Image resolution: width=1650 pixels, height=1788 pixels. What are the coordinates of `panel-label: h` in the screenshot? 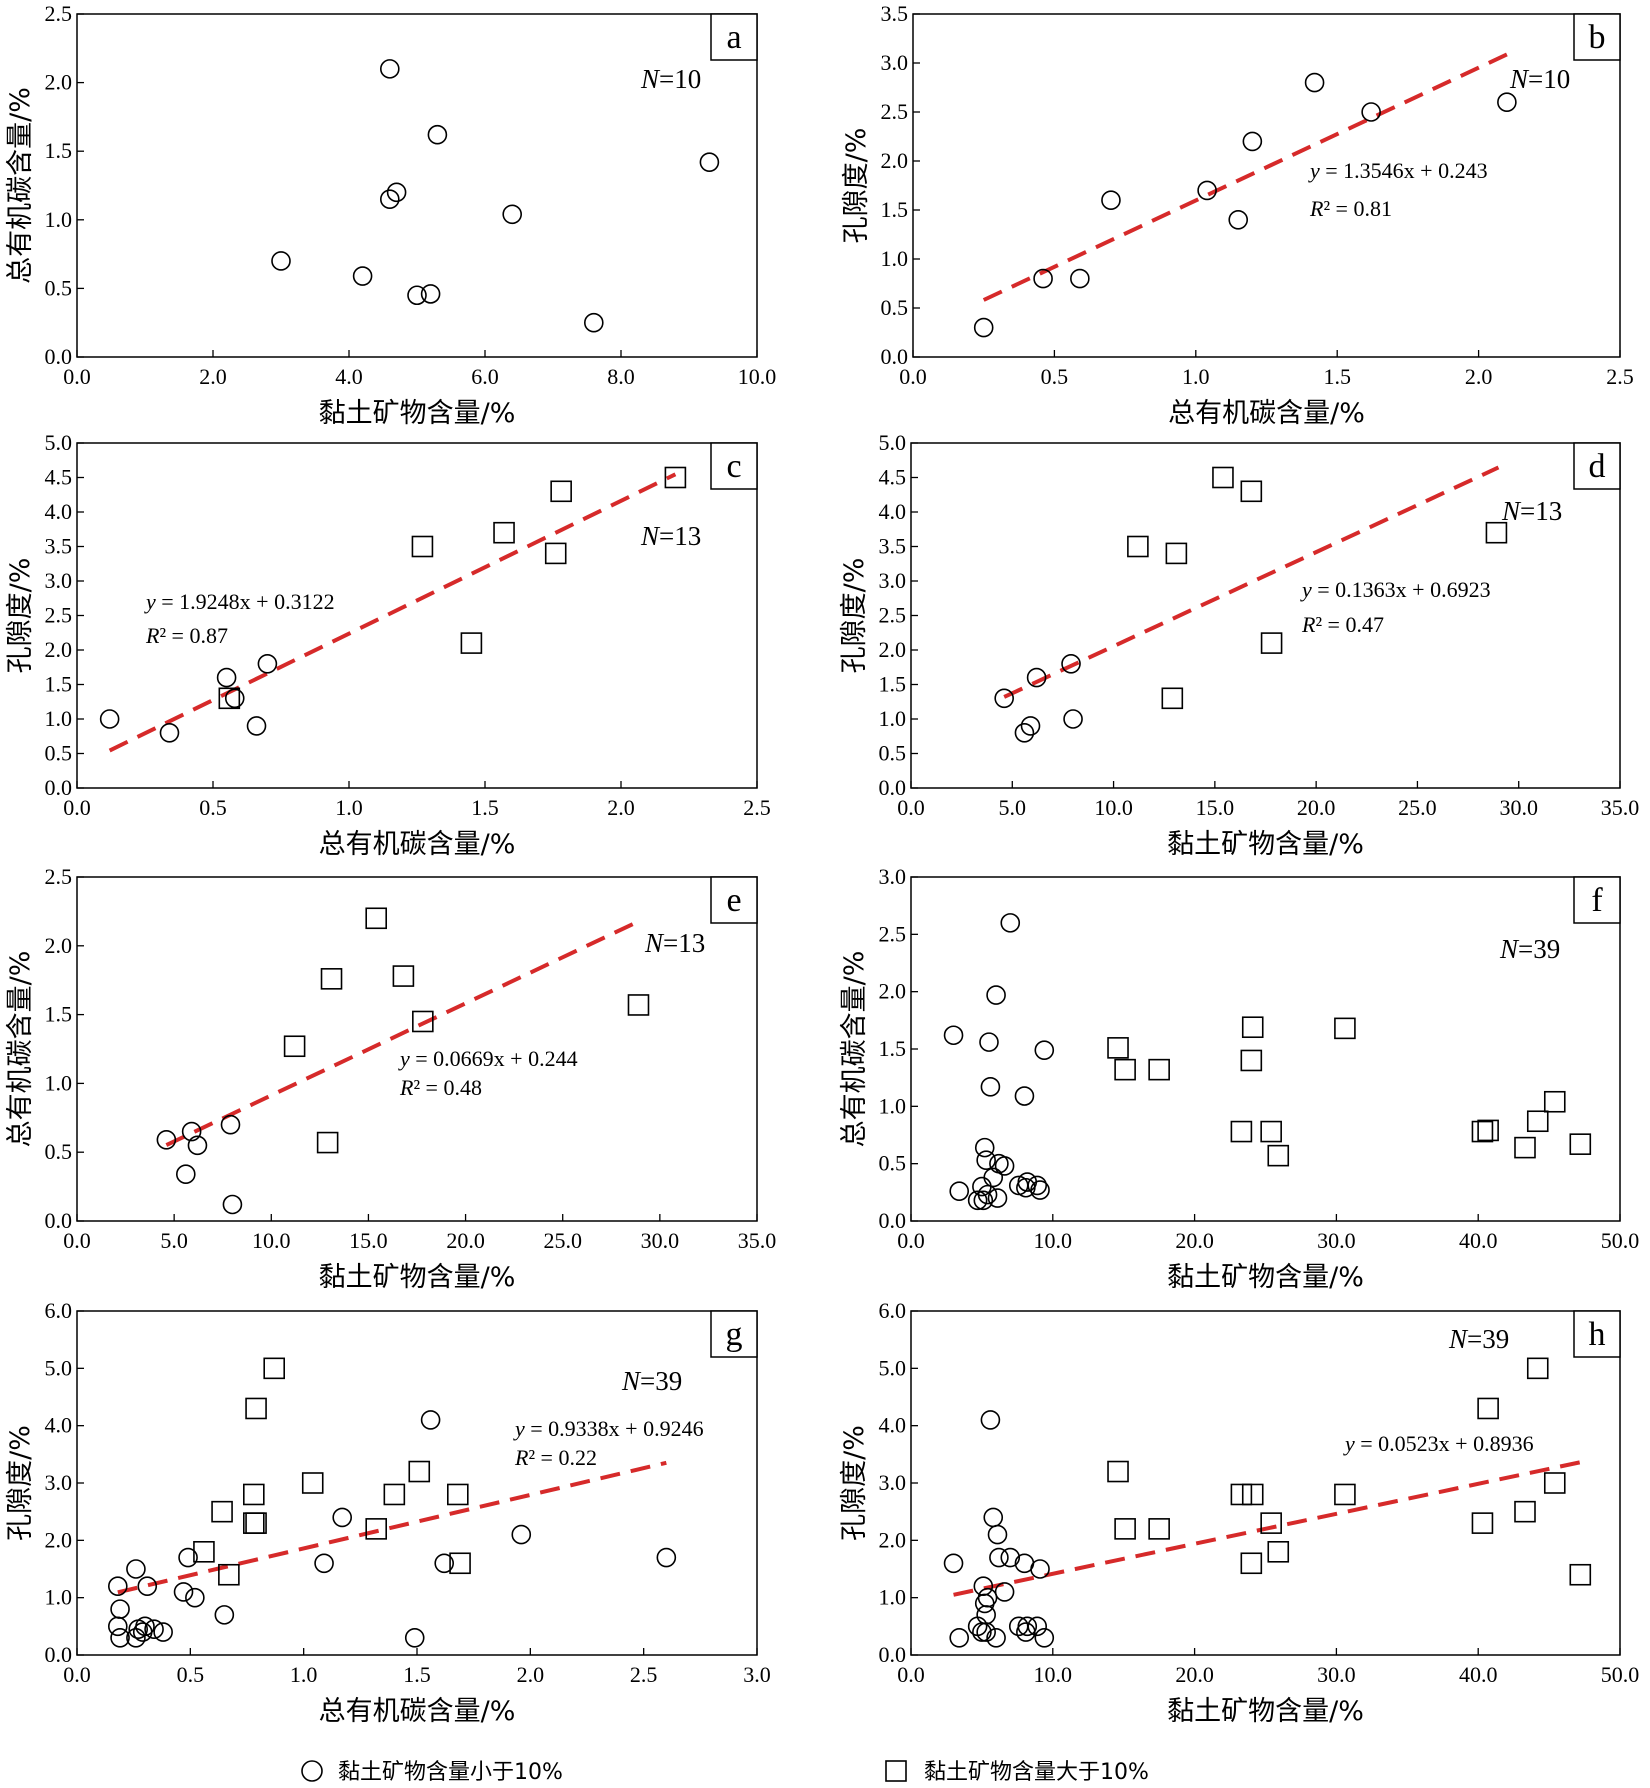 It's located at (1597, 1334).